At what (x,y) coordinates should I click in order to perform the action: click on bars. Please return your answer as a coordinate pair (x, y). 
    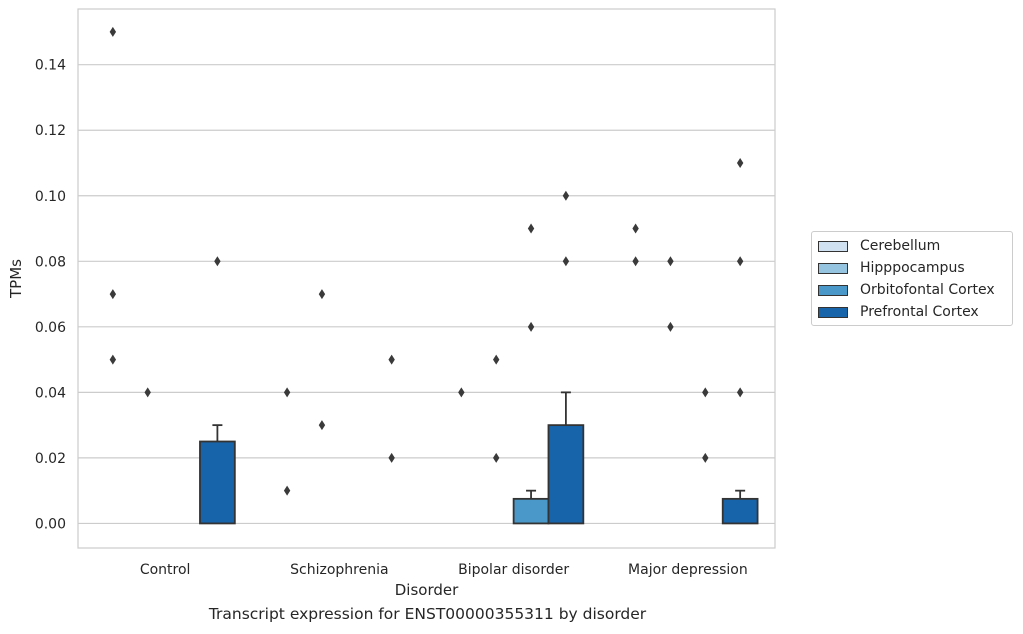
    Looking at the image, I should click on (479, 474).